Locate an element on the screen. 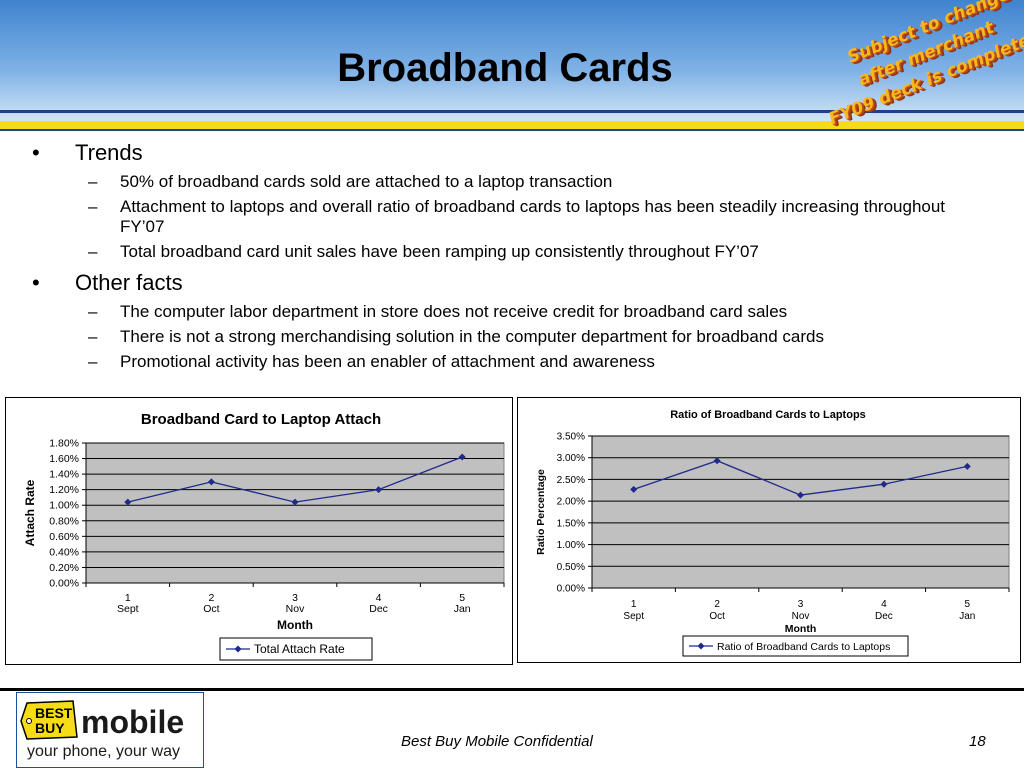 The width and height of the screenshot is (1024, 772). y-axis-label: Ratio Percentage is located at coordinates (541, 512).